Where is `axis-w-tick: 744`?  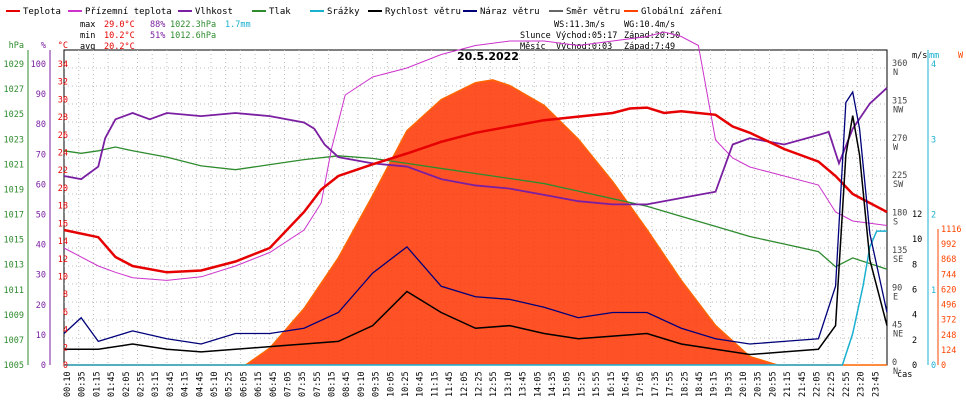
axis-w-tick: 744 is located at coordinates (948, 275).